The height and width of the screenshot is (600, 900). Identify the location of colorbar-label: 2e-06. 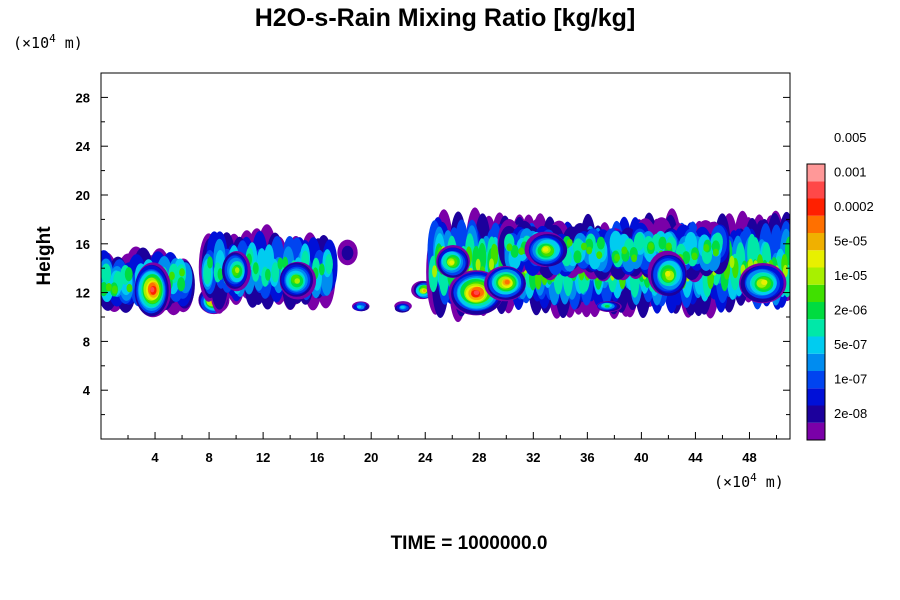
(850, 310).